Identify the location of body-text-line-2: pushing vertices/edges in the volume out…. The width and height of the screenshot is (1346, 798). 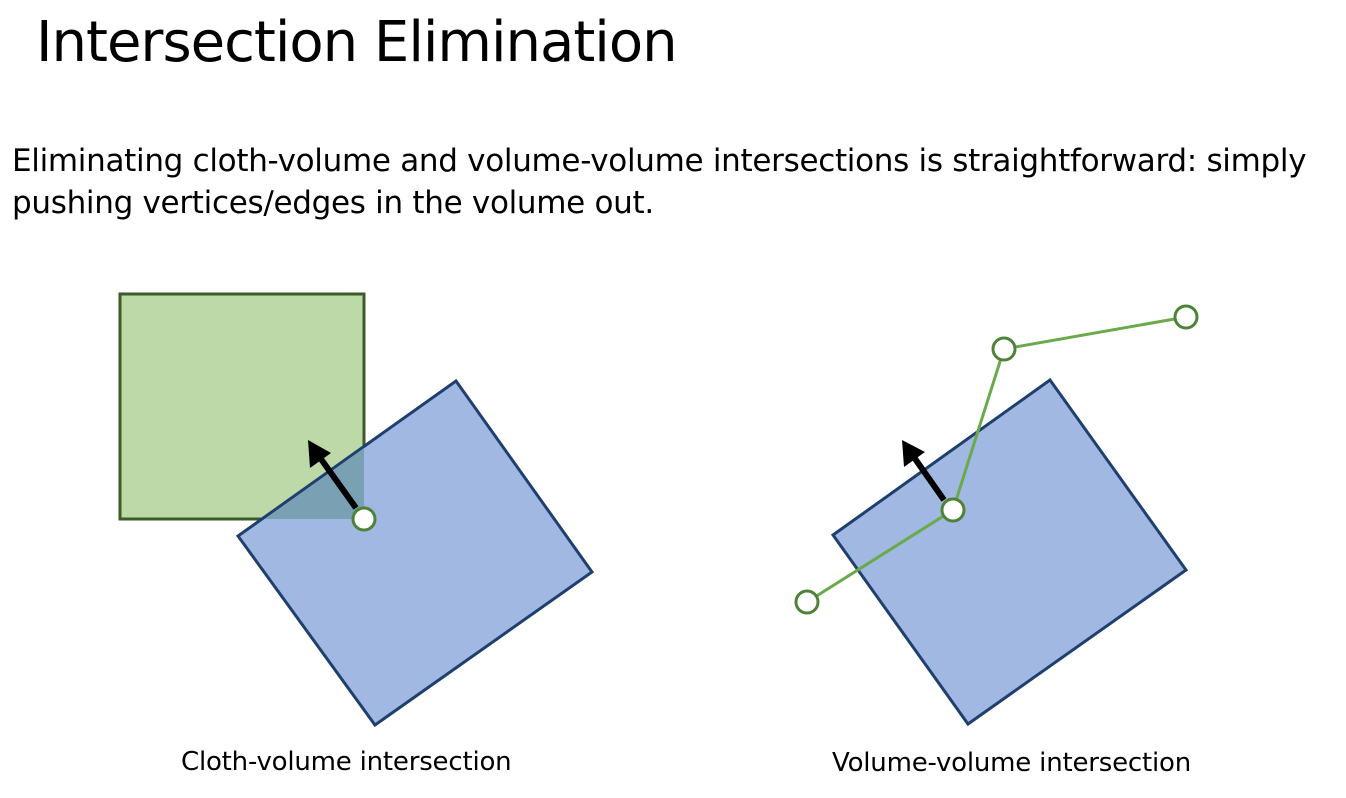
(333, 203).